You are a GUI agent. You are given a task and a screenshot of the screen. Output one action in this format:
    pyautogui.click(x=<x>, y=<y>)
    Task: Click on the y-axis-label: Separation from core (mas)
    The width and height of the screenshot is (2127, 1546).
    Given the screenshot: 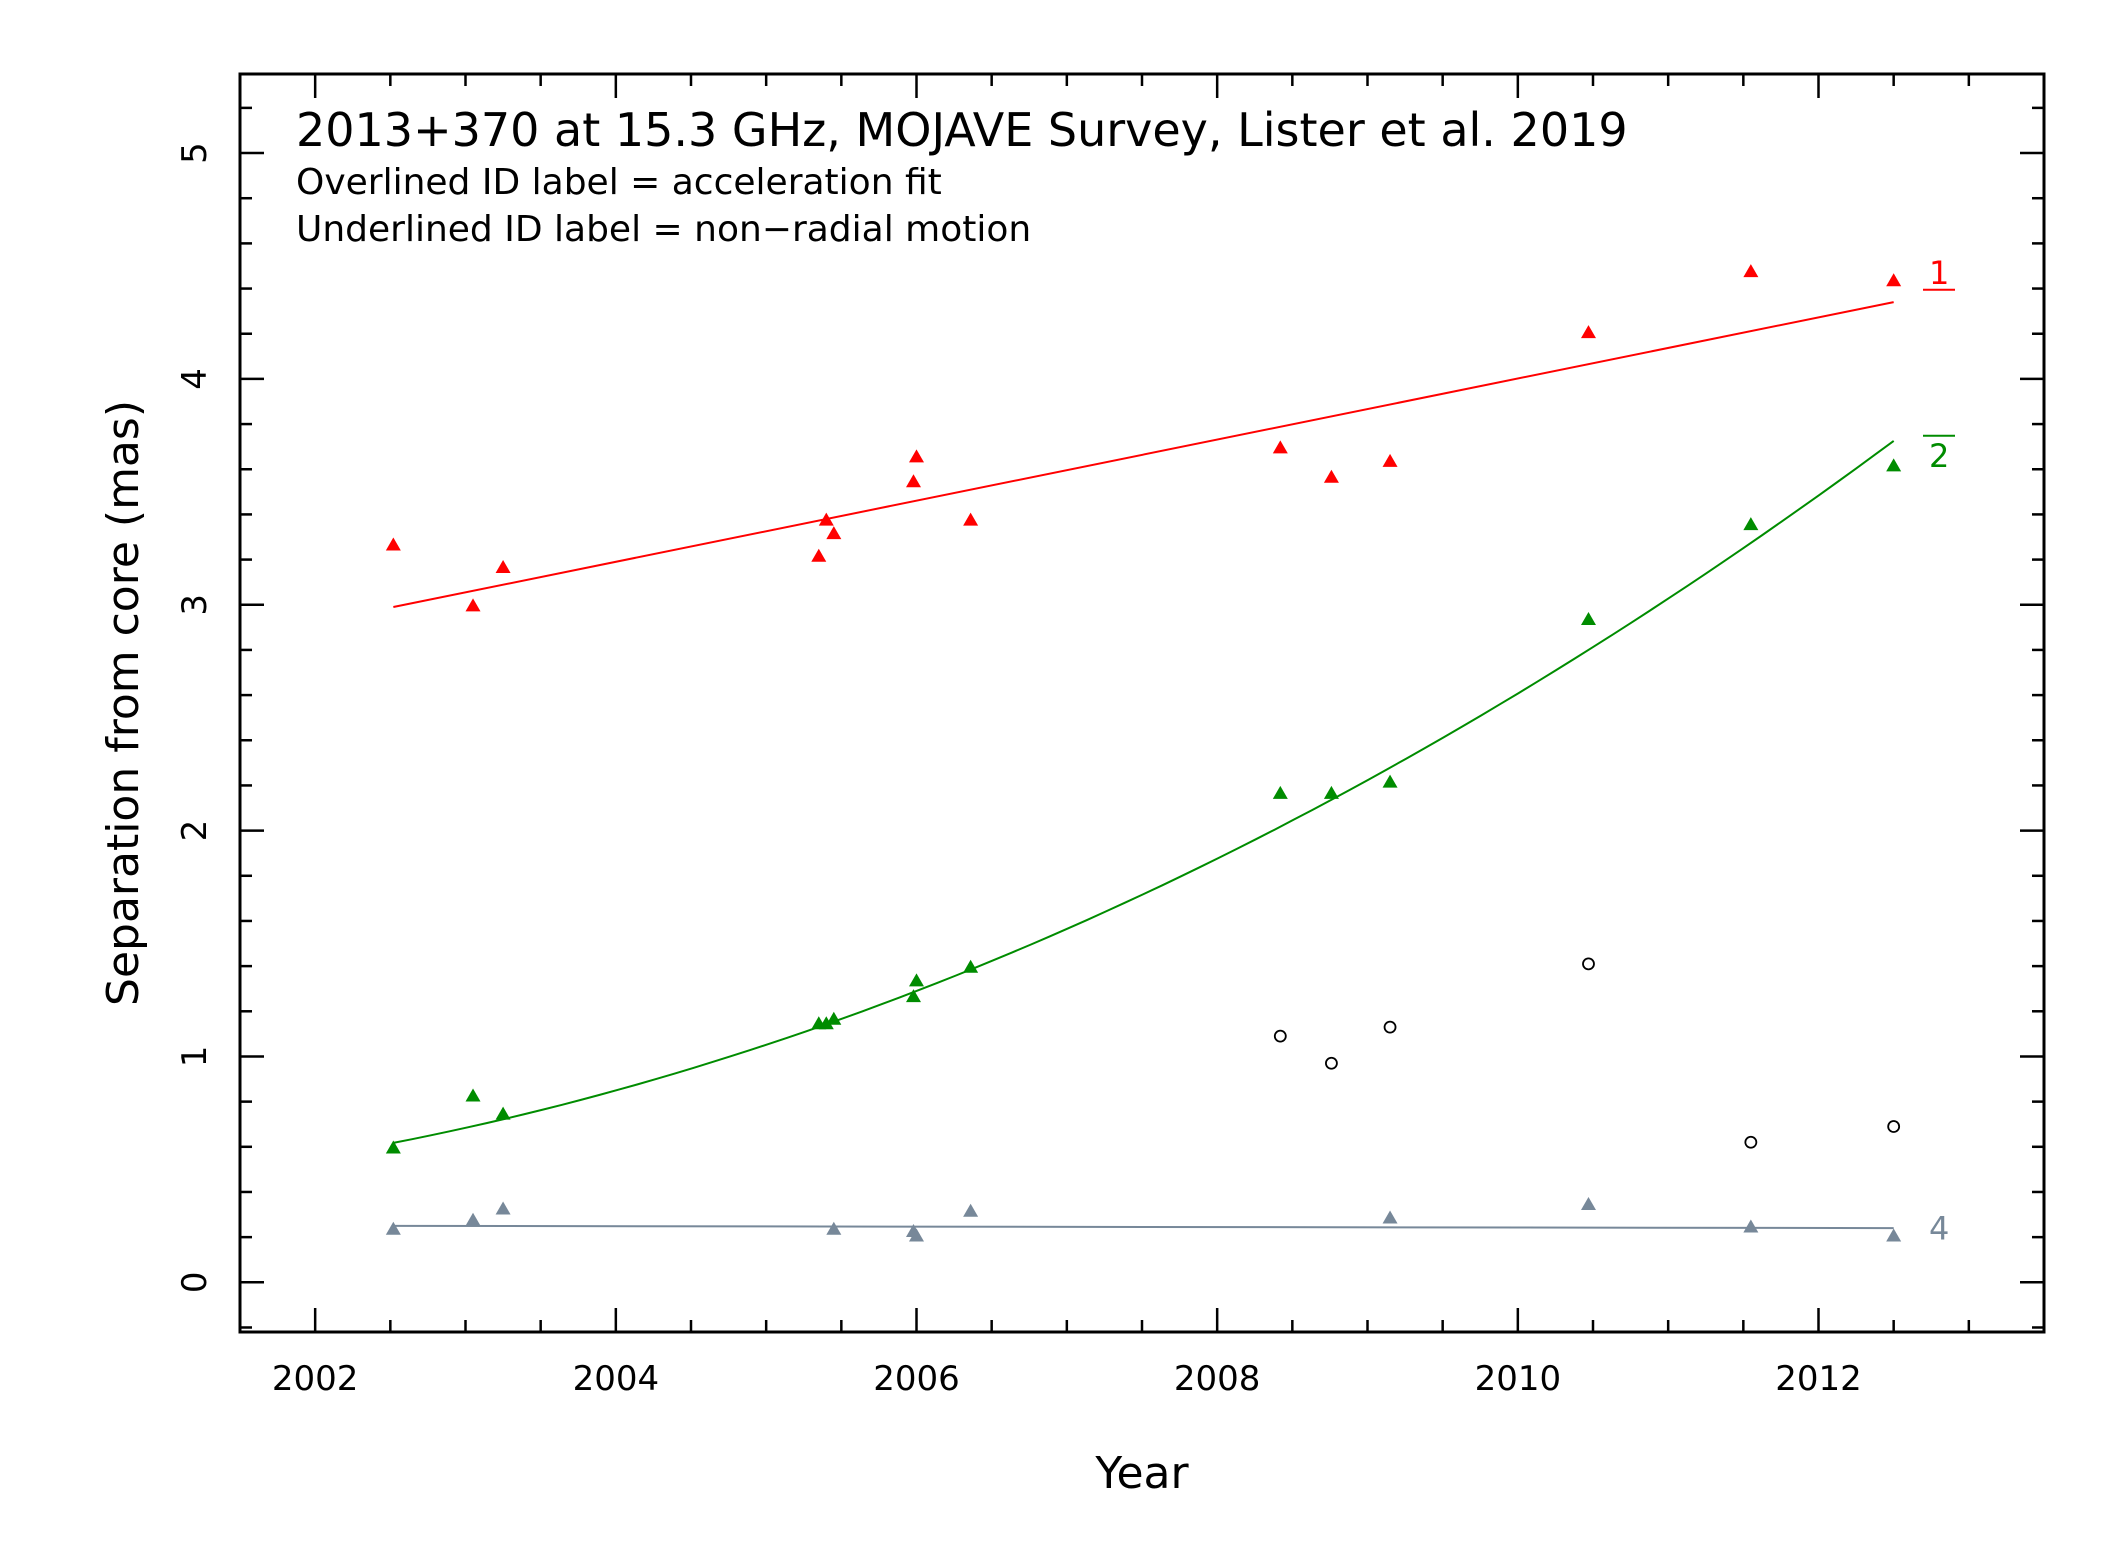 What is the action you would take?
    pyautogui.click(x=123, y=703)
    